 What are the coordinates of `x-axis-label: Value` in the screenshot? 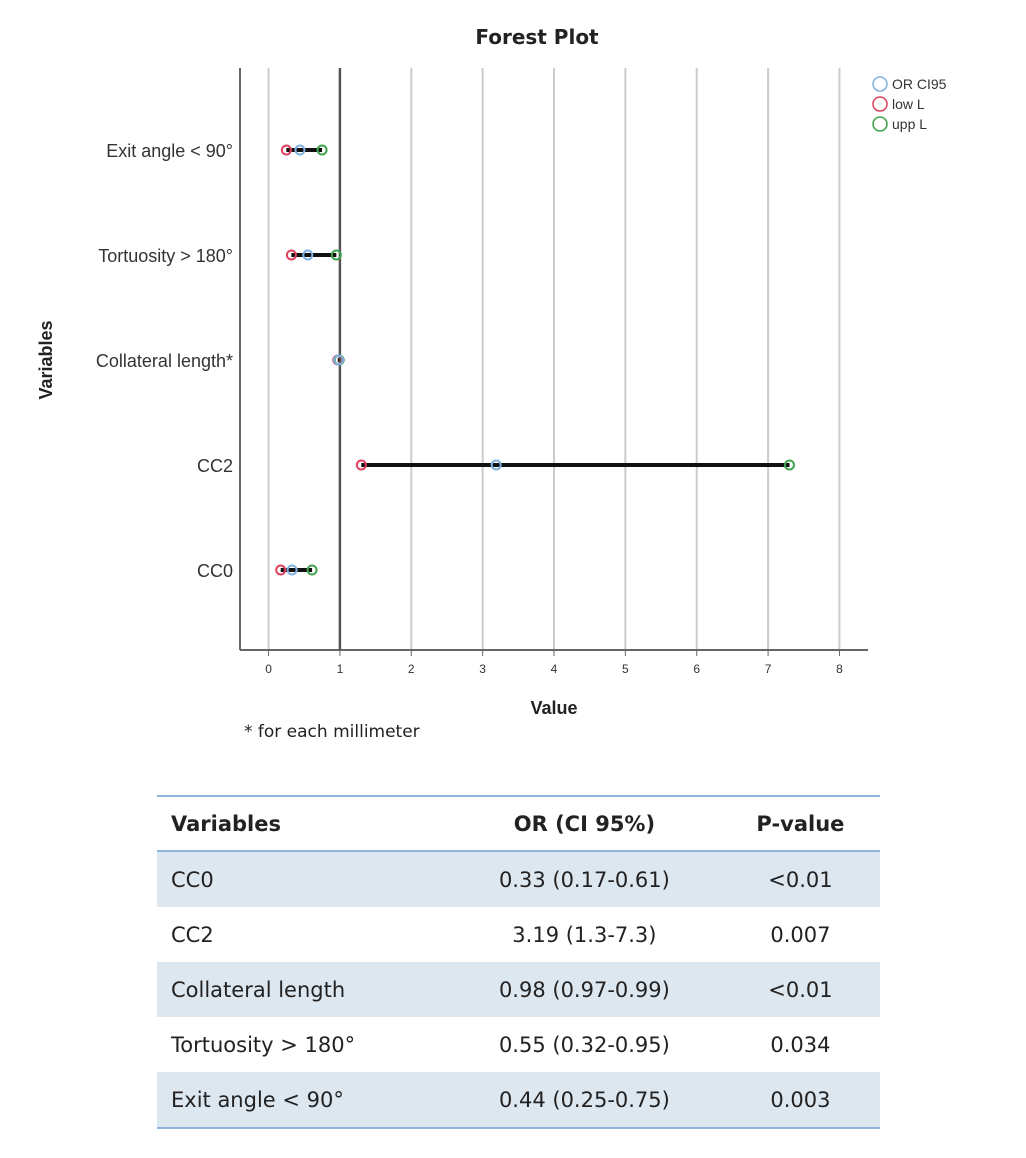 It's located at (553, 708).